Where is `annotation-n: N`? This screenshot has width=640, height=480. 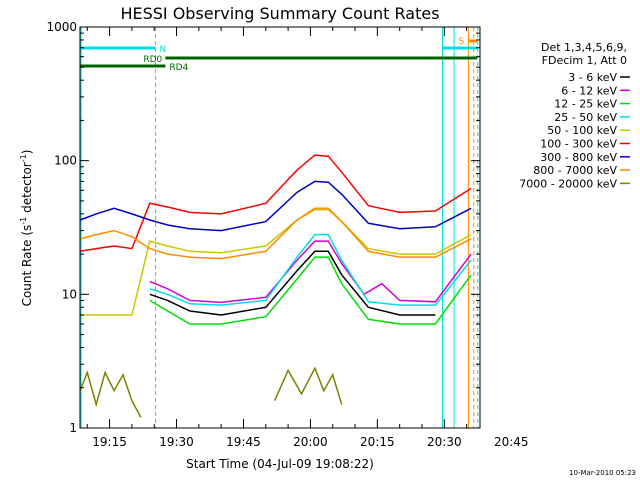
annotation-n: N is located at coordinates (163, 50).